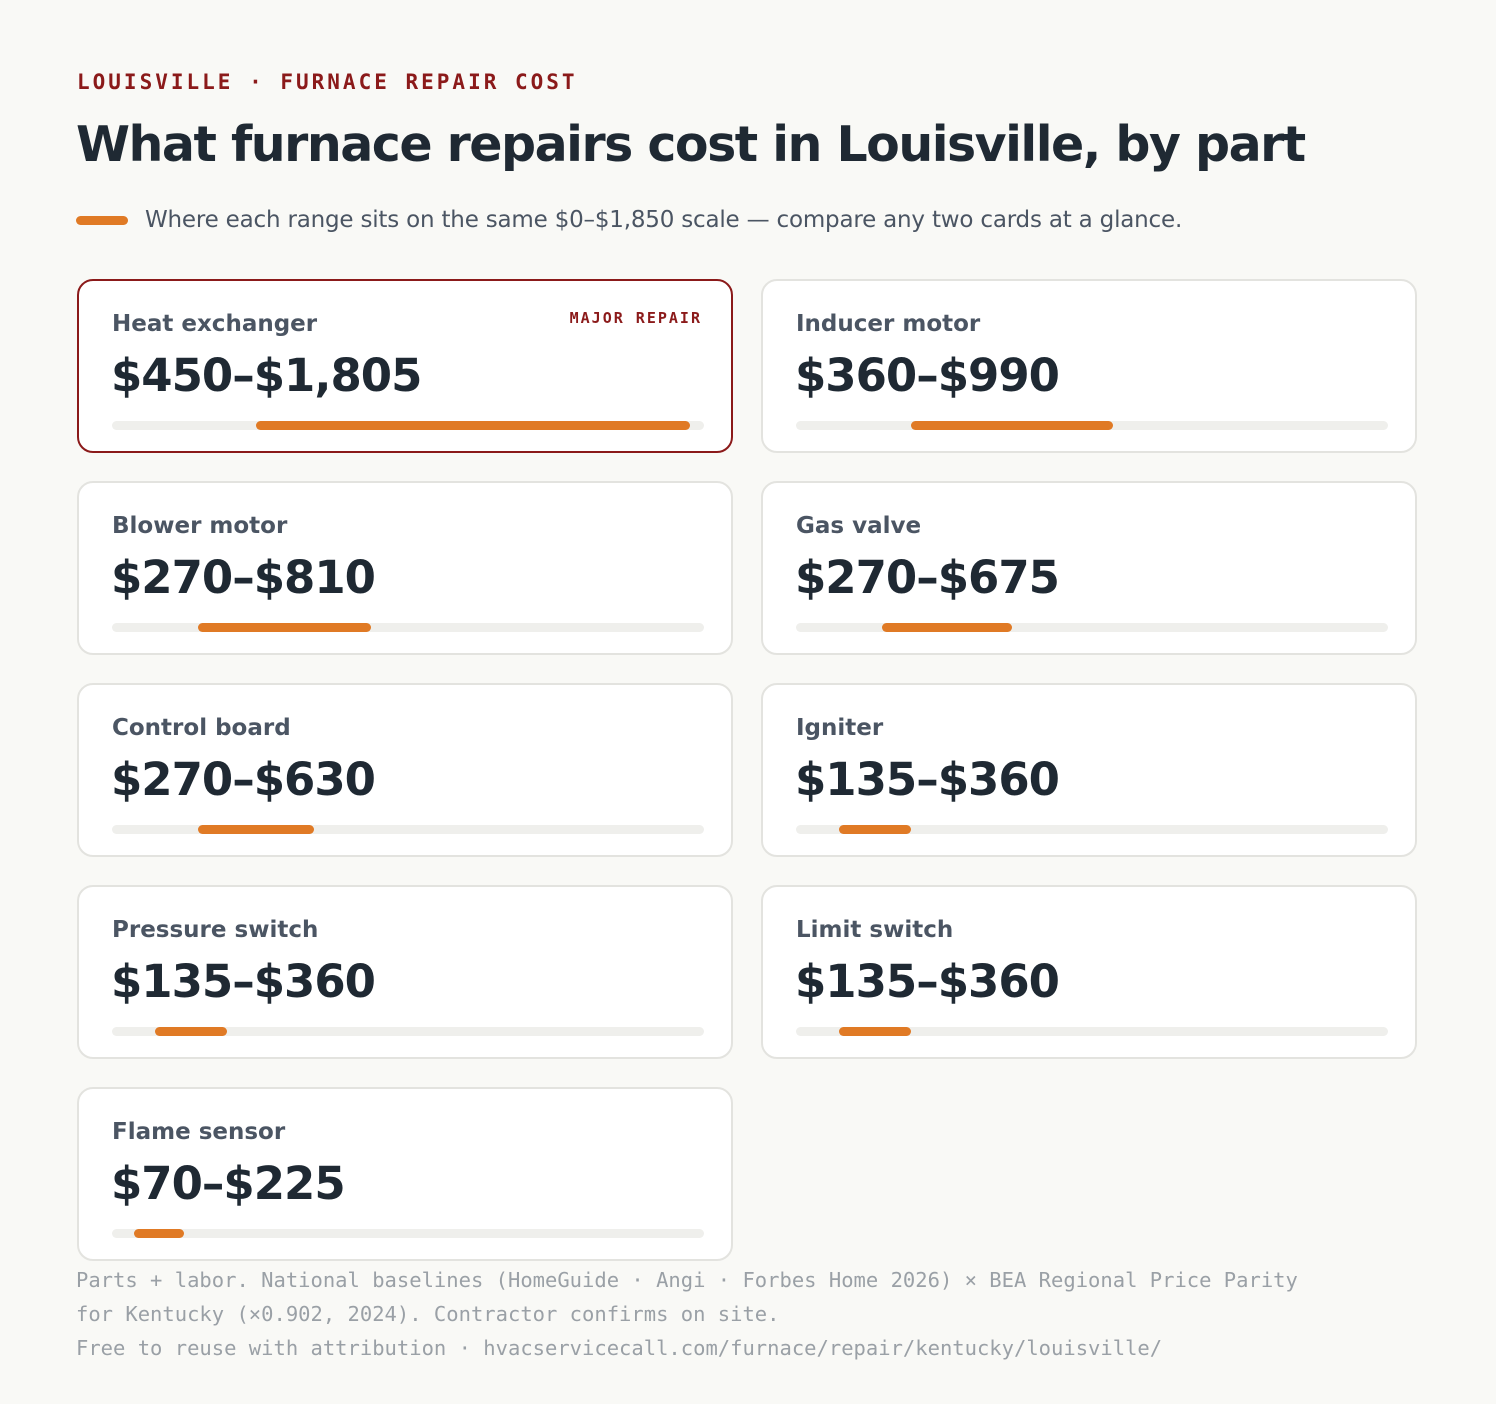 The height and width of the screenshot is (1404, 1496). I want to click on cost-card: Flame sensor $70–$225, so click(405, 1174).